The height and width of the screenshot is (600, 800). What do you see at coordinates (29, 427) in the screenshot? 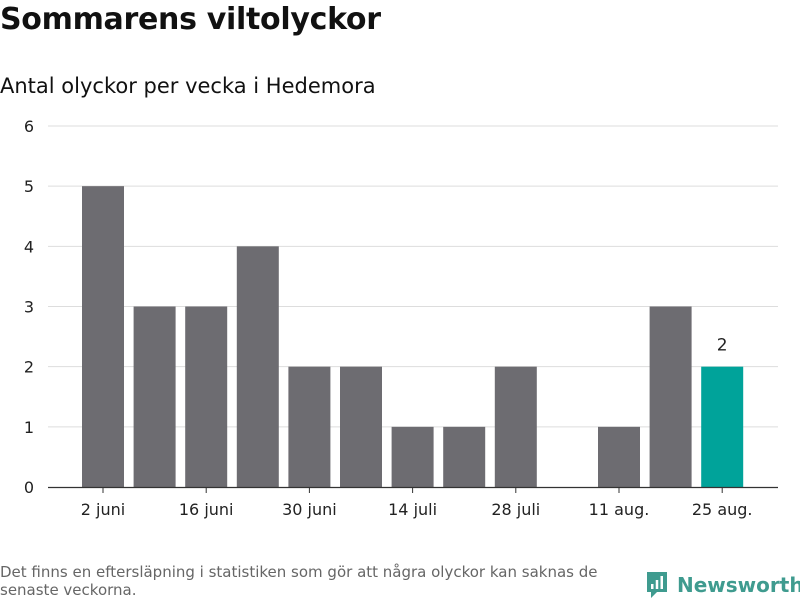
I see `y-tick-label: 1` at bounding box center [29, 427].